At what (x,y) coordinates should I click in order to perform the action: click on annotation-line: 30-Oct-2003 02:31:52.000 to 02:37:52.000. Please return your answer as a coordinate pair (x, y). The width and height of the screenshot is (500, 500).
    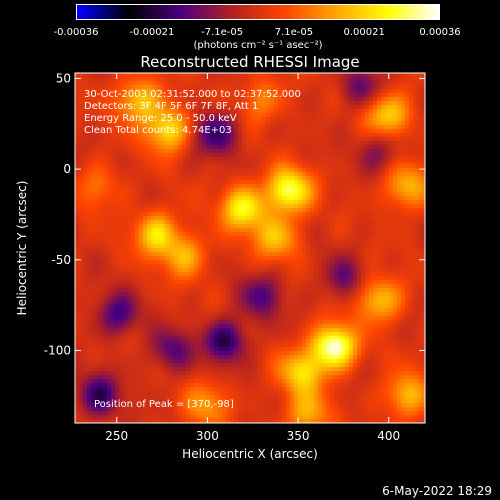
    Looking at the image, I should click on (192, 94).